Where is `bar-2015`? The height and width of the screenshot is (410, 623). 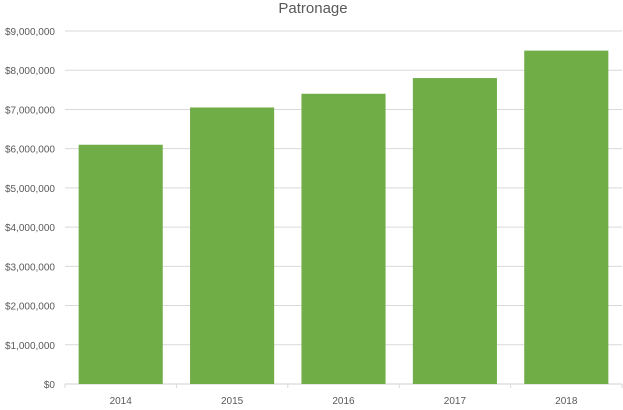
bar-2015 is located at coordinates (232, 245).